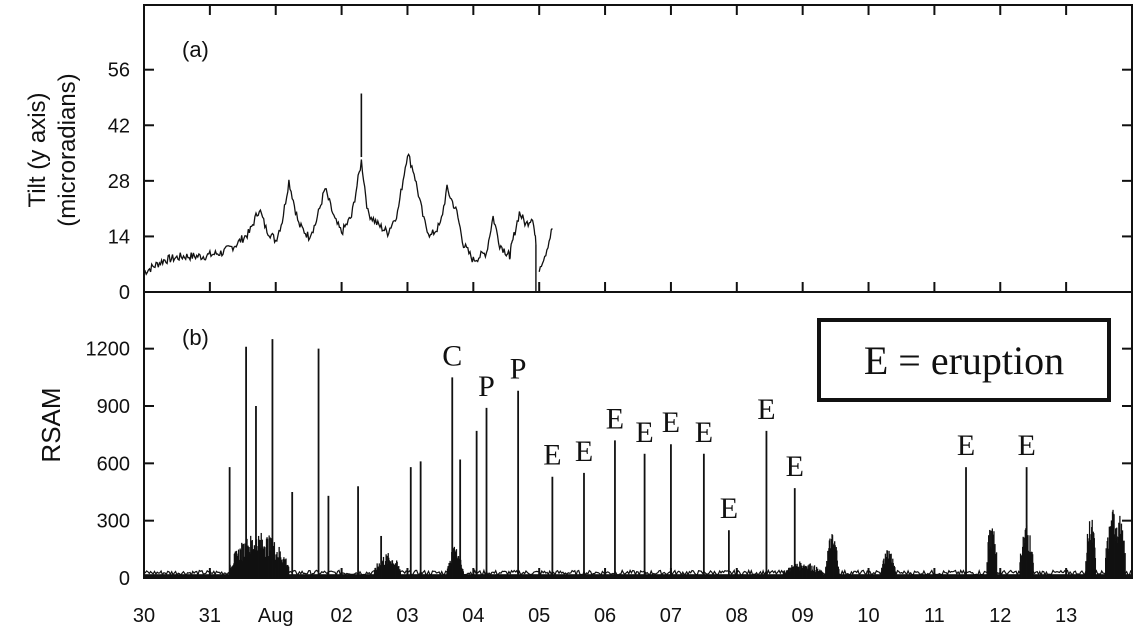  I want to click on x-tick-label: 08, so click(737, 616).